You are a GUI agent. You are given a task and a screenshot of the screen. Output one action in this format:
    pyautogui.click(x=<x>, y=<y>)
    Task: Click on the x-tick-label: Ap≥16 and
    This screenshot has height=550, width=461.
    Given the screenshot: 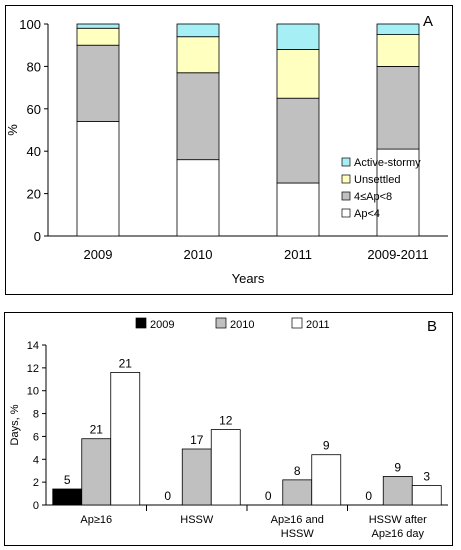 What is the action you would take?
    pyautogui.click(x=297, y=520)
    